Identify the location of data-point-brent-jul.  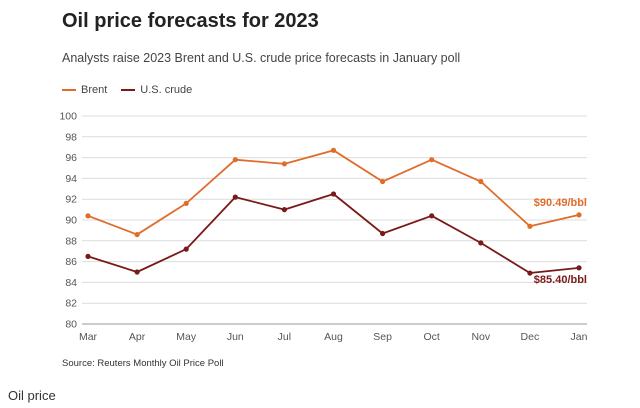
(284, 164).